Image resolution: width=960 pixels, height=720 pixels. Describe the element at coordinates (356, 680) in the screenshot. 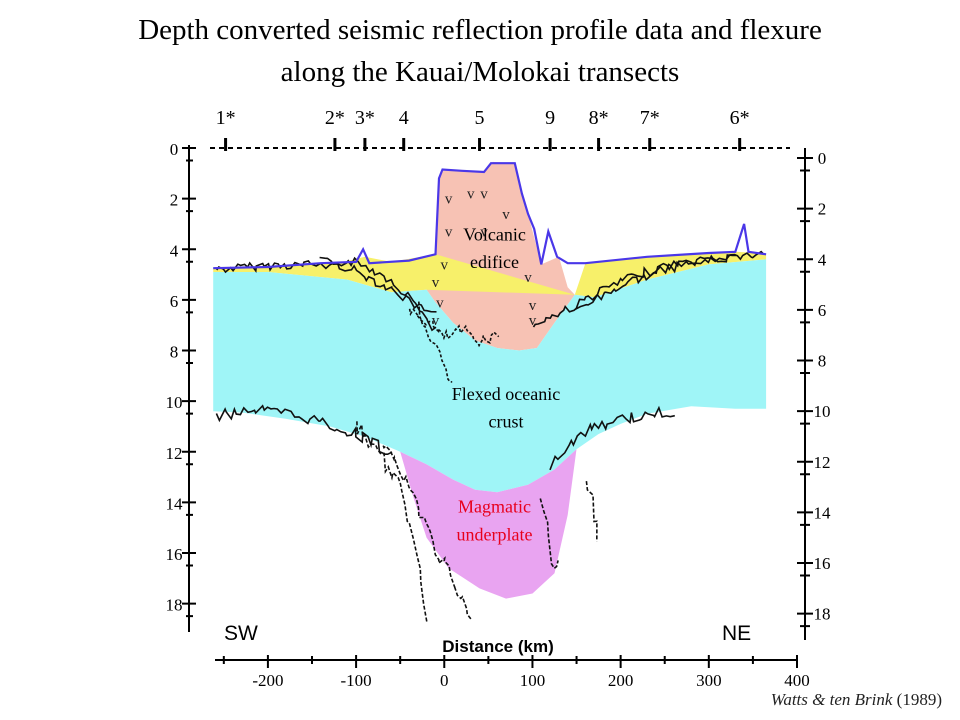

I see `x-tick-label: -100` at that location.